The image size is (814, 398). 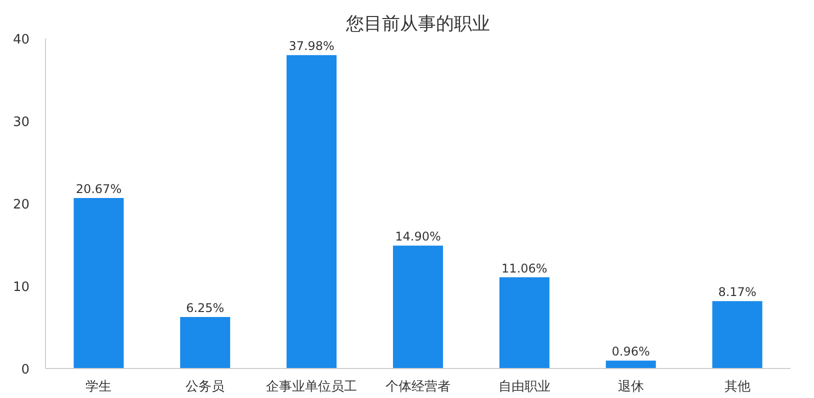 I want to click on data-label: 8.17%, so click(x=737, y=292).